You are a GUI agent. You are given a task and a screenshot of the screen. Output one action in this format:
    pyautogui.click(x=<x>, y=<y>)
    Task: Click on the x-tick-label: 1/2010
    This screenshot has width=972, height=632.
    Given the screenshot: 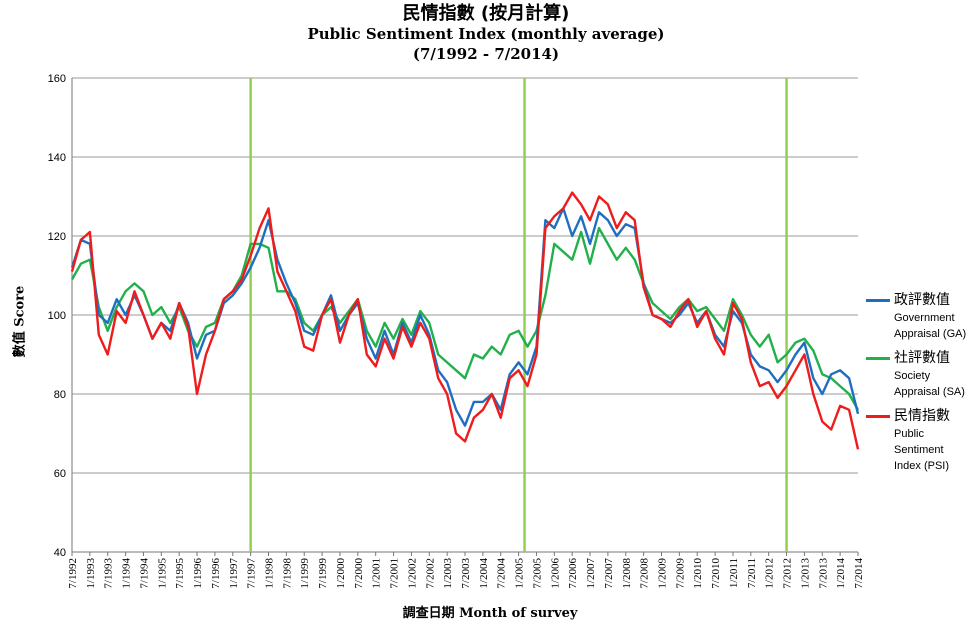 What is the action you would take?
    pyautogui.click(x=698, y=573)
    